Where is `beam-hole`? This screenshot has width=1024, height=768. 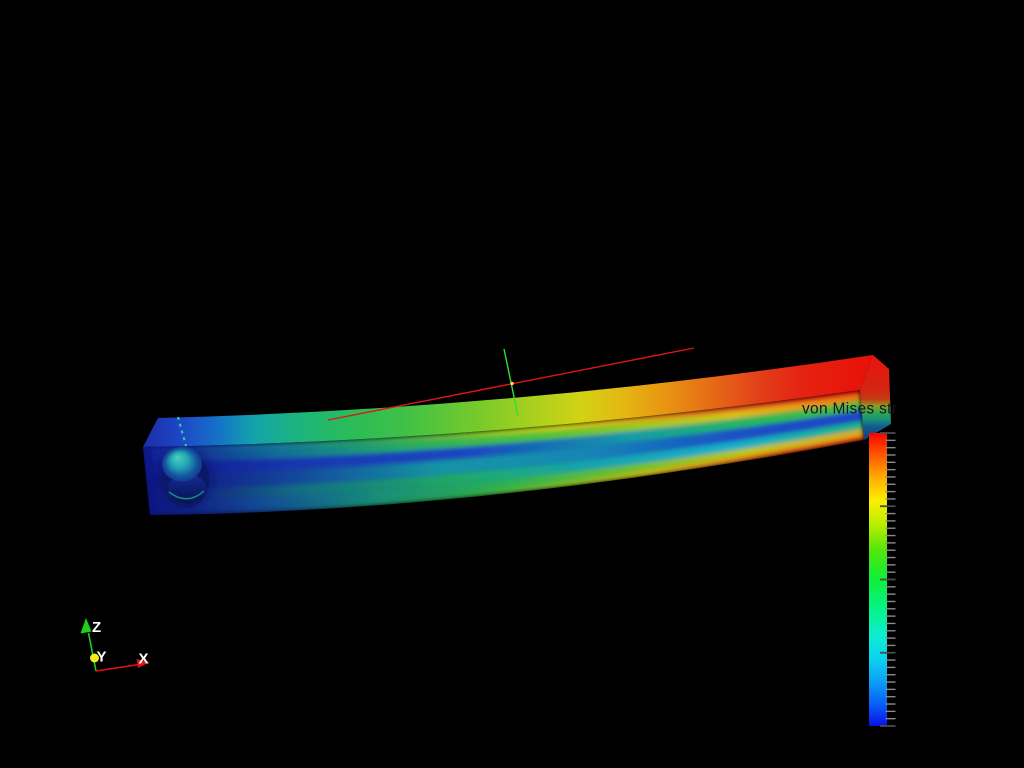
beam-hole is located at coordinates (185, 477).